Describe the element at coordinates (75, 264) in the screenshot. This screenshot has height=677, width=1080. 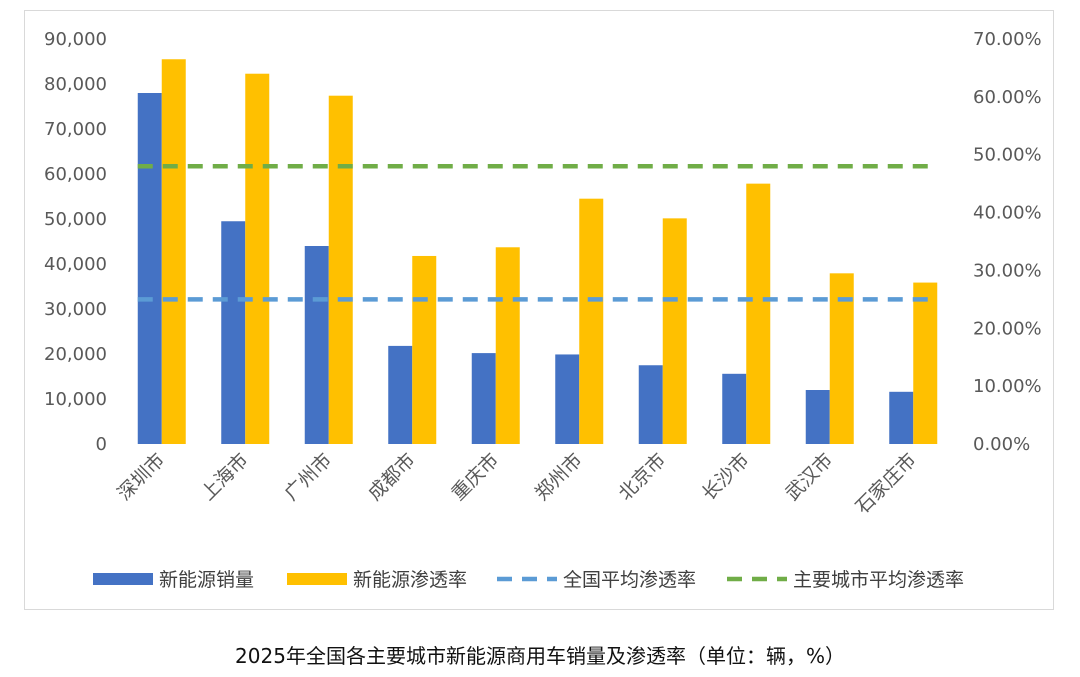
I see `left-axis-tick-label: 40,000` at that location.